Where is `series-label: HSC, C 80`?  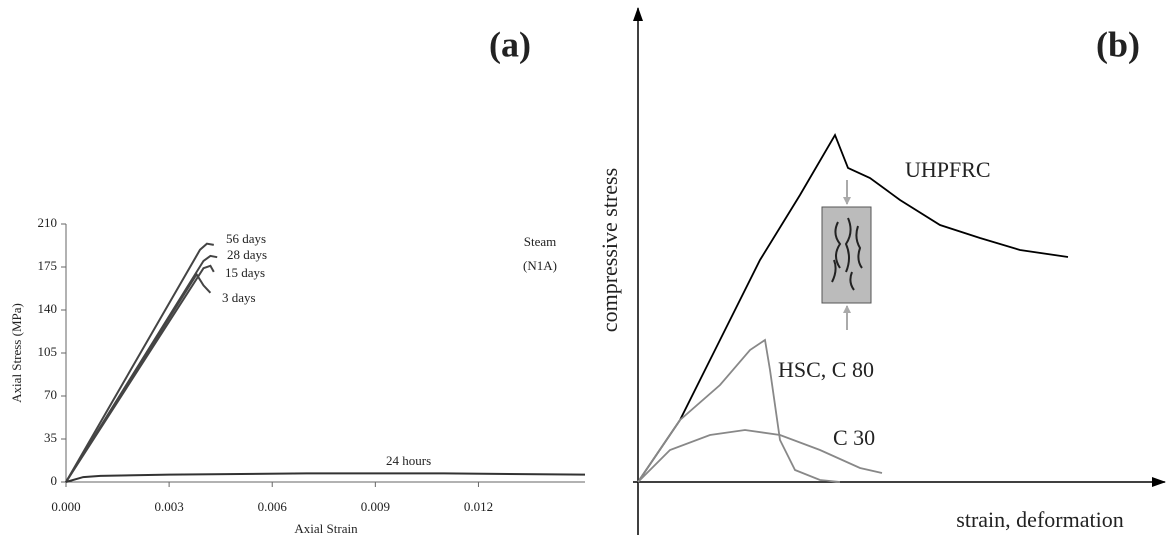 series-label: HSC, C 80 is located at coordinates (826, 369).